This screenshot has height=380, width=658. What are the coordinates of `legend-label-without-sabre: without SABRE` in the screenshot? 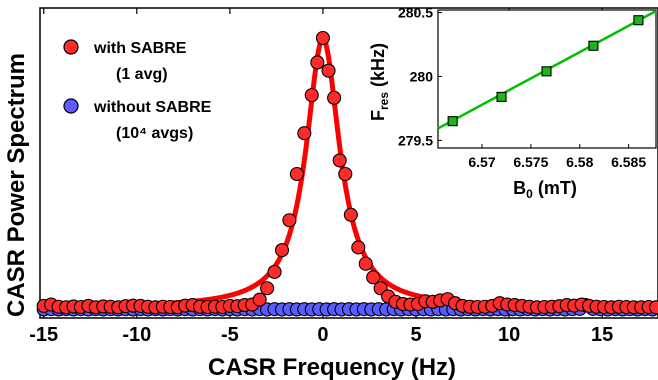 It's located at (152, 107).